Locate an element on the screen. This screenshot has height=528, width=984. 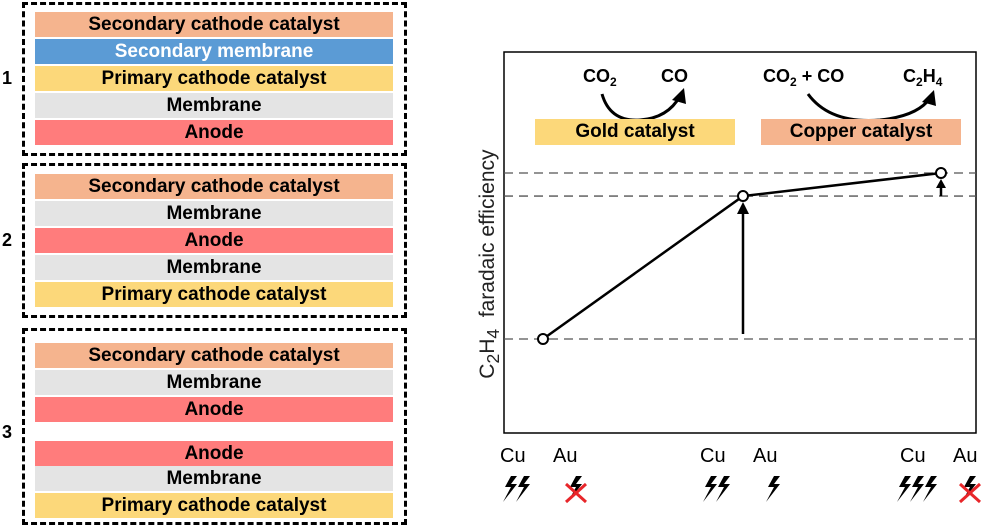
x-label-cu-1: Cu is located at coordinates (513, 456).